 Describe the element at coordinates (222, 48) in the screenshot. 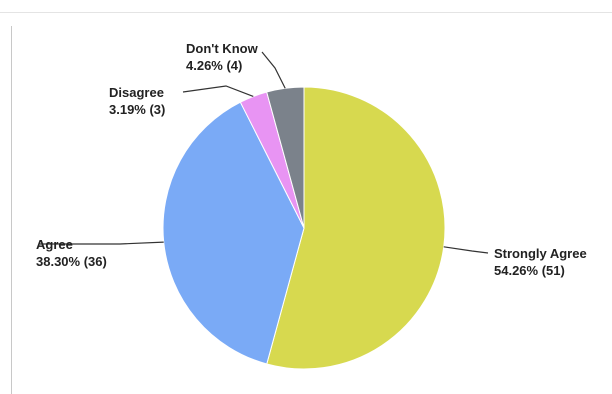

I see `slice-label-don-t-know: Don't Know` at that location.